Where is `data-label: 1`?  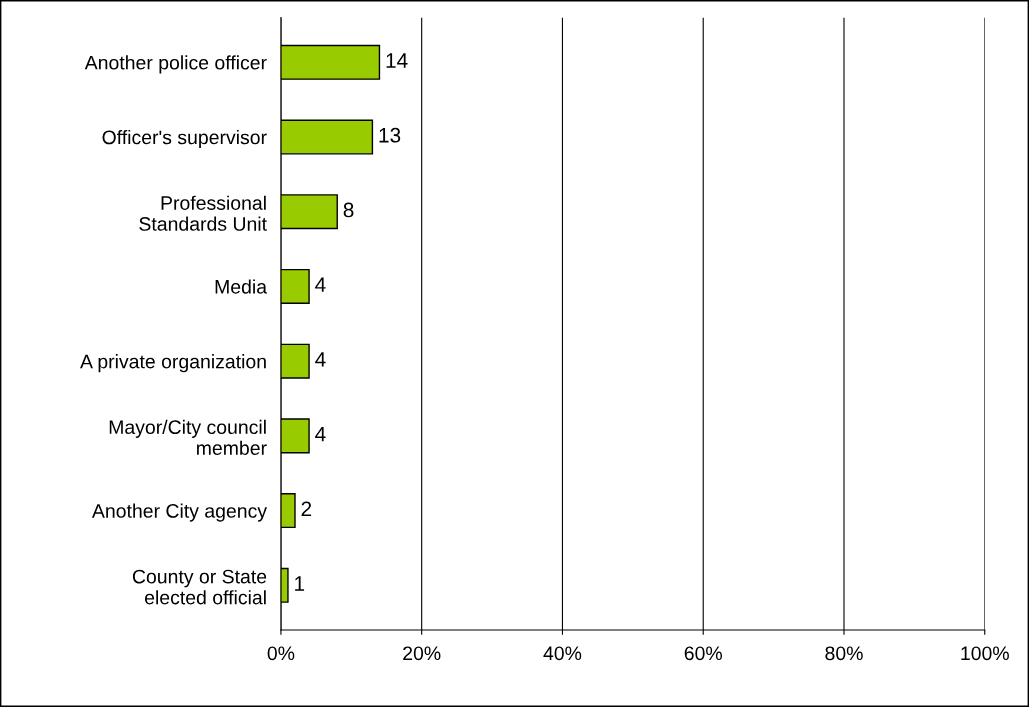
data-label: 1 is located at coordinates (300, 583).